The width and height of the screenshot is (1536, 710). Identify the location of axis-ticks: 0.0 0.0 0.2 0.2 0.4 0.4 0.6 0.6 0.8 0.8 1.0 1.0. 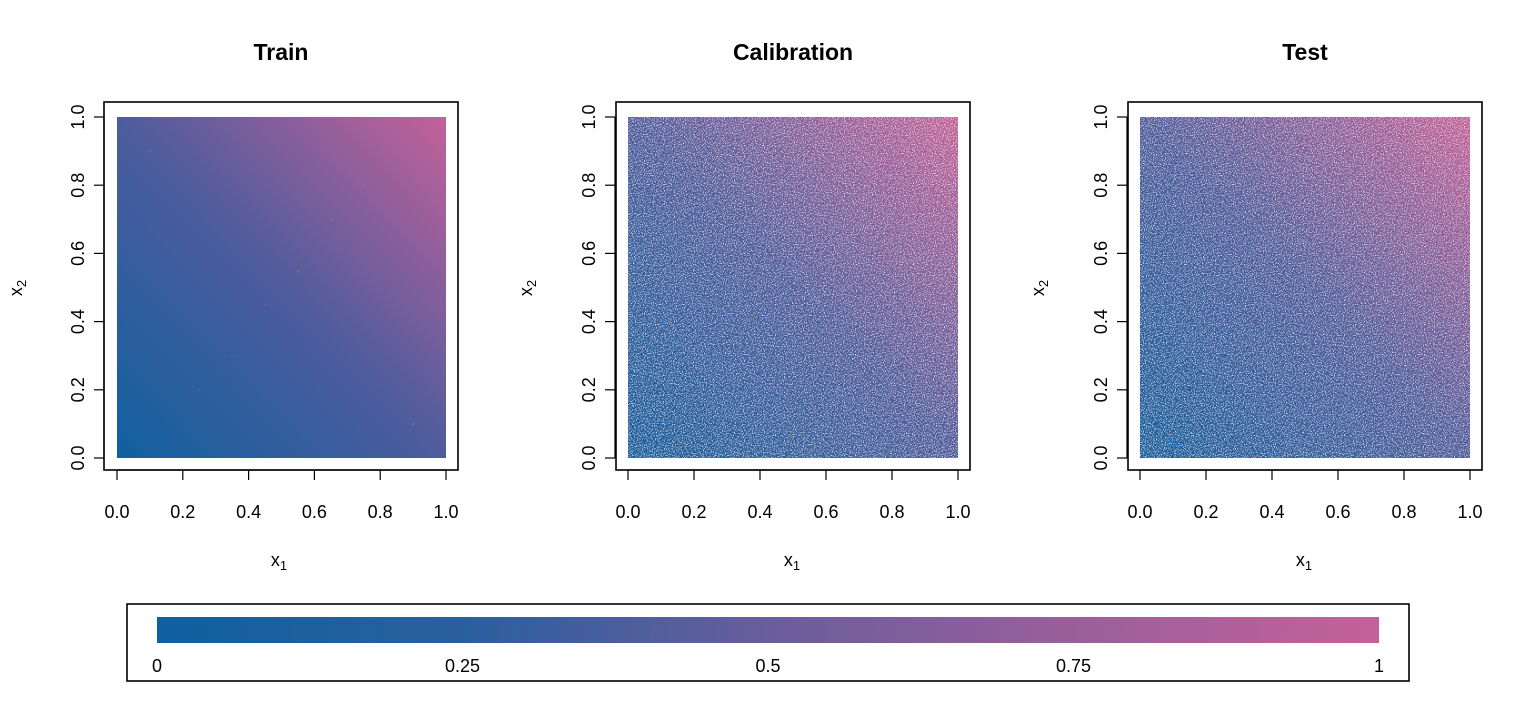
(263, 313).